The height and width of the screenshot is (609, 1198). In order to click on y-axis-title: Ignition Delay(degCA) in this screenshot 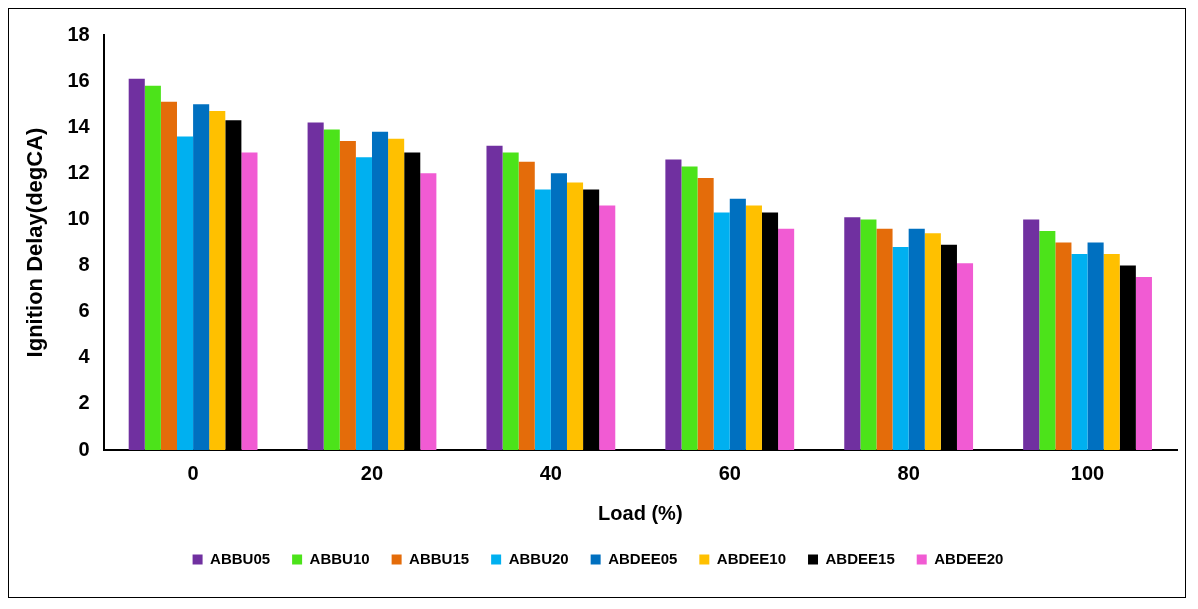, I will do `click(35, 242)`.